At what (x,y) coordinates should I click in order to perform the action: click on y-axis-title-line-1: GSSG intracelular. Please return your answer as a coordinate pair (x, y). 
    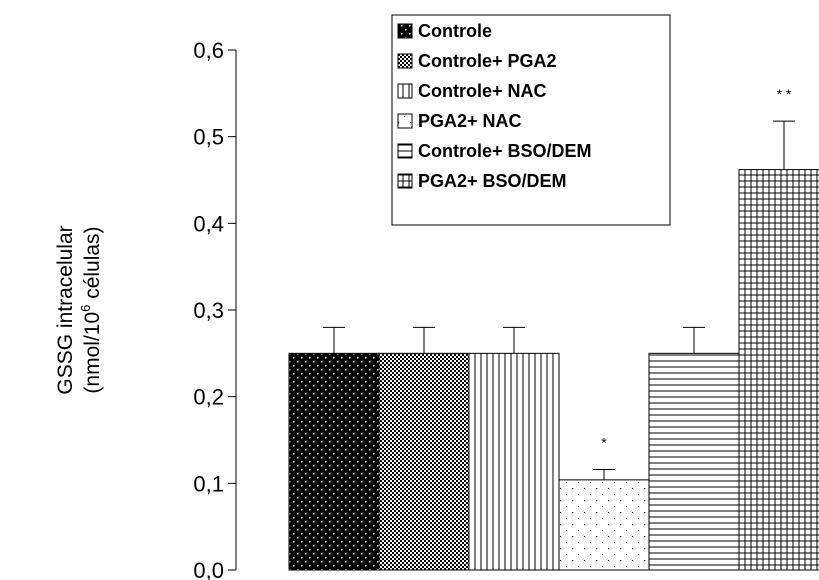
    Looking at the image, I should click on (65, 309).